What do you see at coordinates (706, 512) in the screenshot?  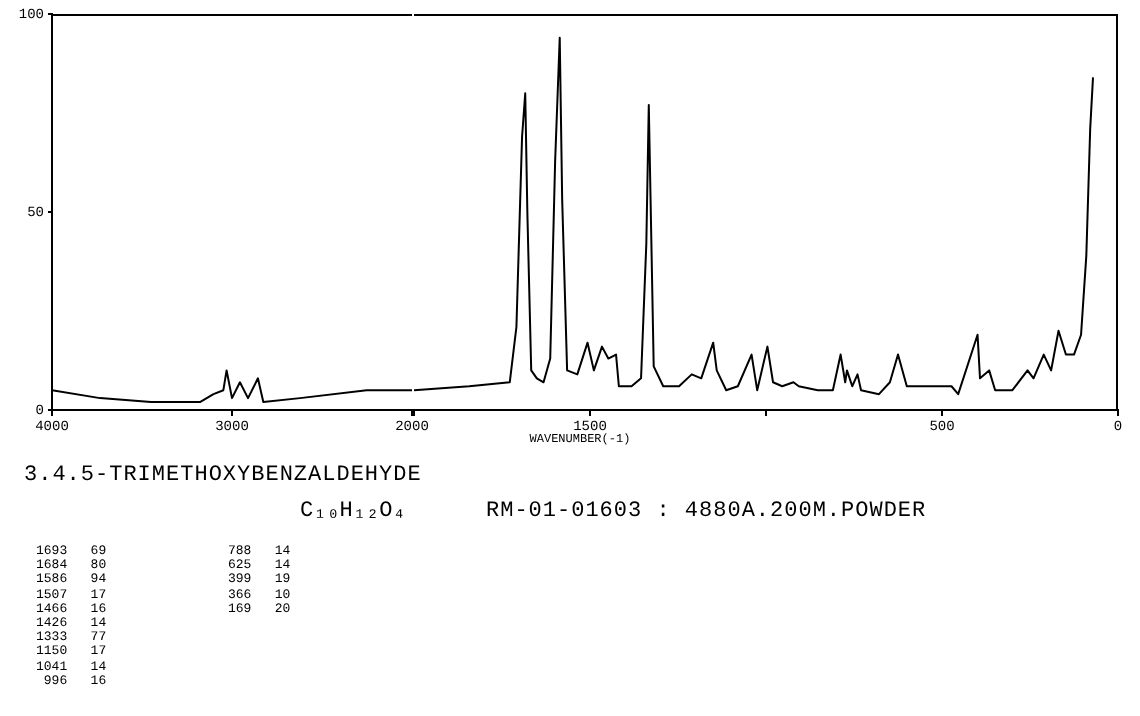 I see `text: RM-01-01603 : 4880A.200M.POWDER` at bounding box center [706, 512].